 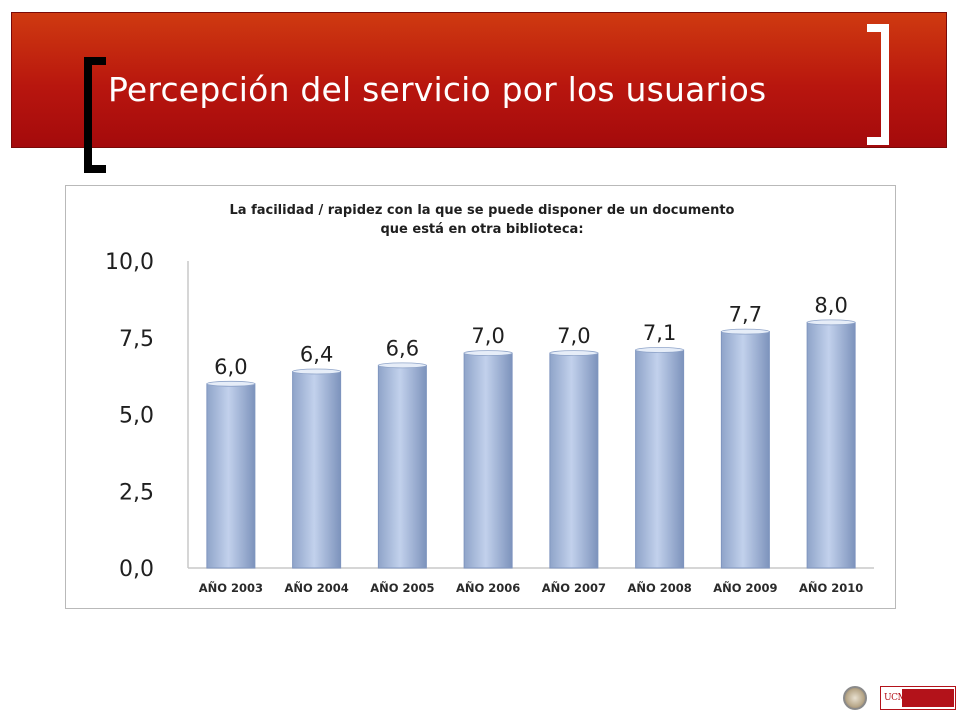 What do you see at coordinates (488, 587) in the screenshot?
I see `x-tick-label: AÑO 2006` at bounding box center [488, 587].